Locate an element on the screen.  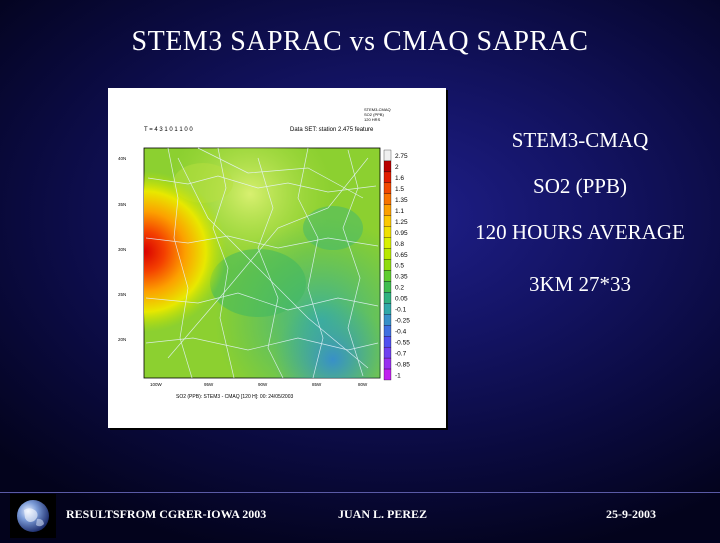
globe-logo is located at coordinates (33, 516).